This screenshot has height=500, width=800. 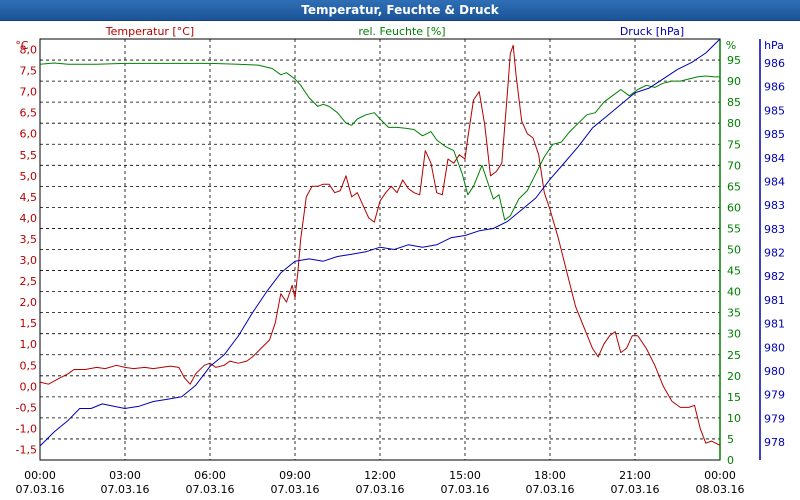 I want to click on temp-tick-label: 4,0, so click(x=29, y=218).